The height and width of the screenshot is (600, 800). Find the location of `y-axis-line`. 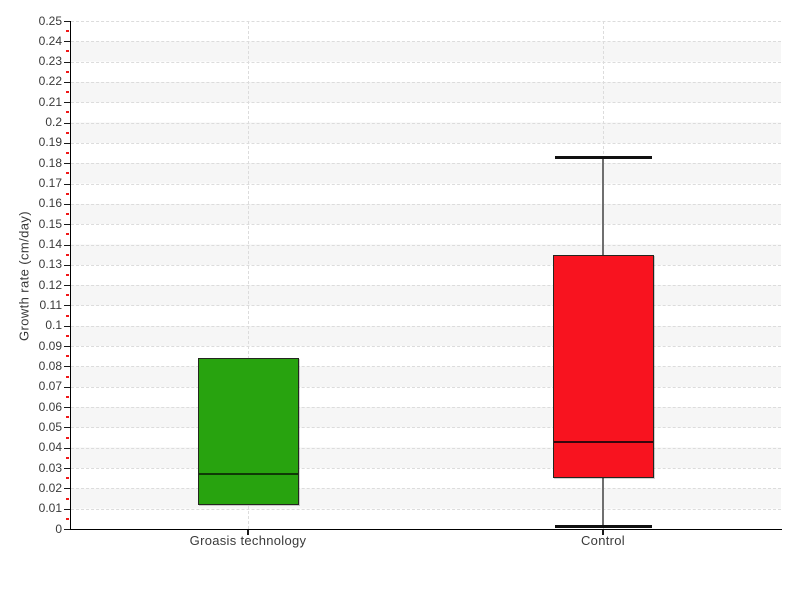

y-axis-line is located at coordinates (70, 275).